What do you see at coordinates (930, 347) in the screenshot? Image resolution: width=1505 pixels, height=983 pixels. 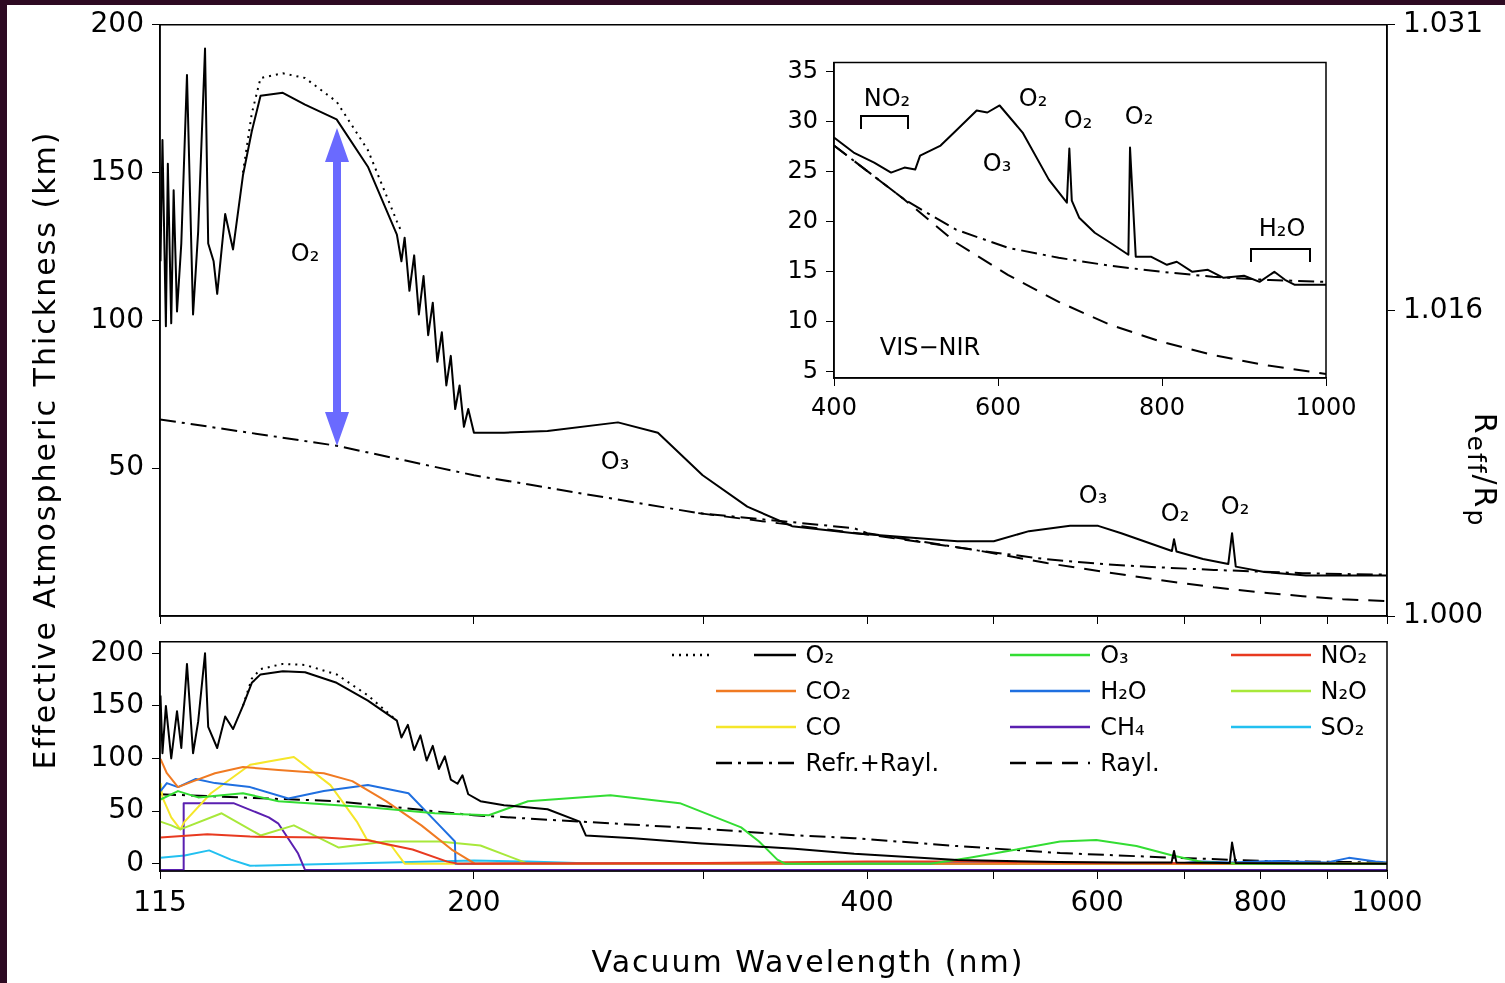 I see `annotation: VIS−NIR` at bounding box center [930, 347].